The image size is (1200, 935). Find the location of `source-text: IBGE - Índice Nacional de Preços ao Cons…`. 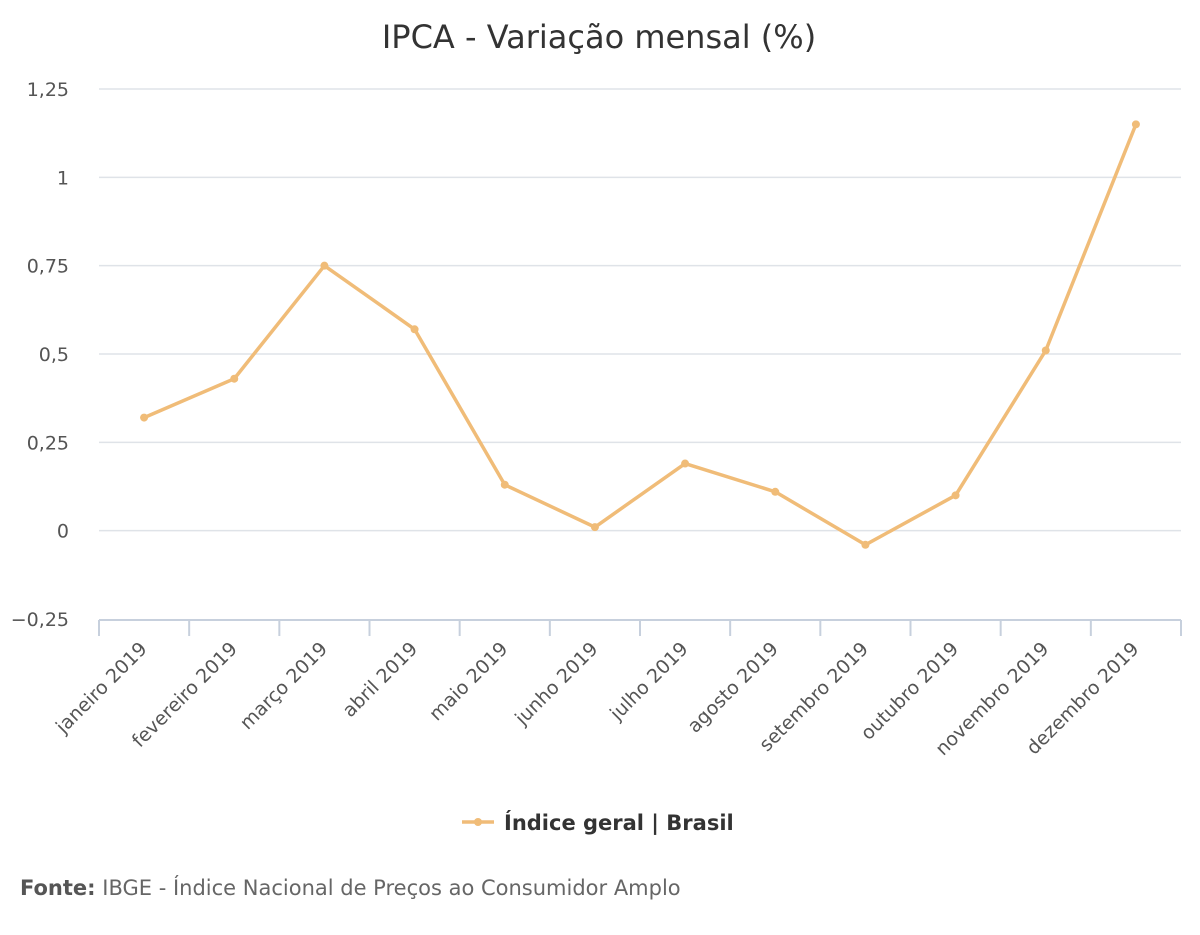

source-text: IBGE - Índice Nacional de Preços ao Cons… is located at coordinates (391, 888).